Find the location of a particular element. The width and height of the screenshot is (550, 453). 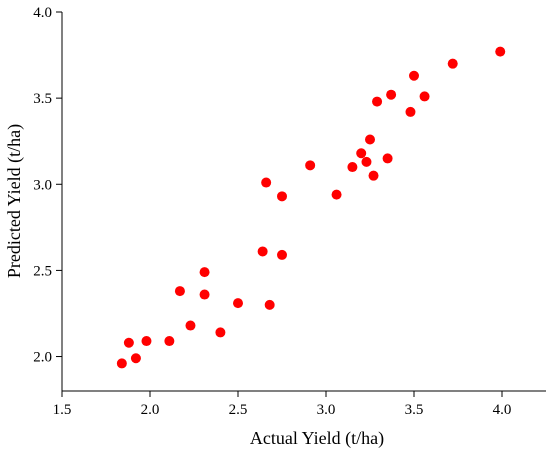

y-tick-label: 3.5 is located at coordinates (42, 99).